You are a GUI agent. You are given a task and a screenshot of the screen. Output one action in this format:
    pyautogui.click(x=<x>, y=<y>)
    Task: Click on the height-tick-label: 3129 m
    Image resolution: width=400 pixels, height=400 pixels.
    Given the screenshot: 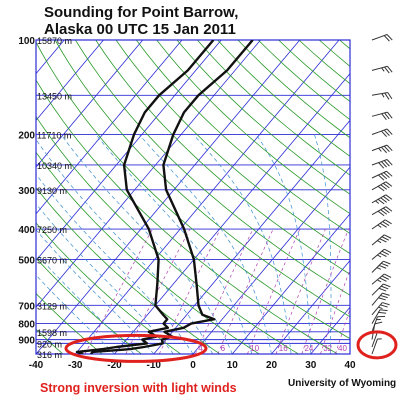 What is the action you would take?
    pyautogui.click(x=52, y=306)
    